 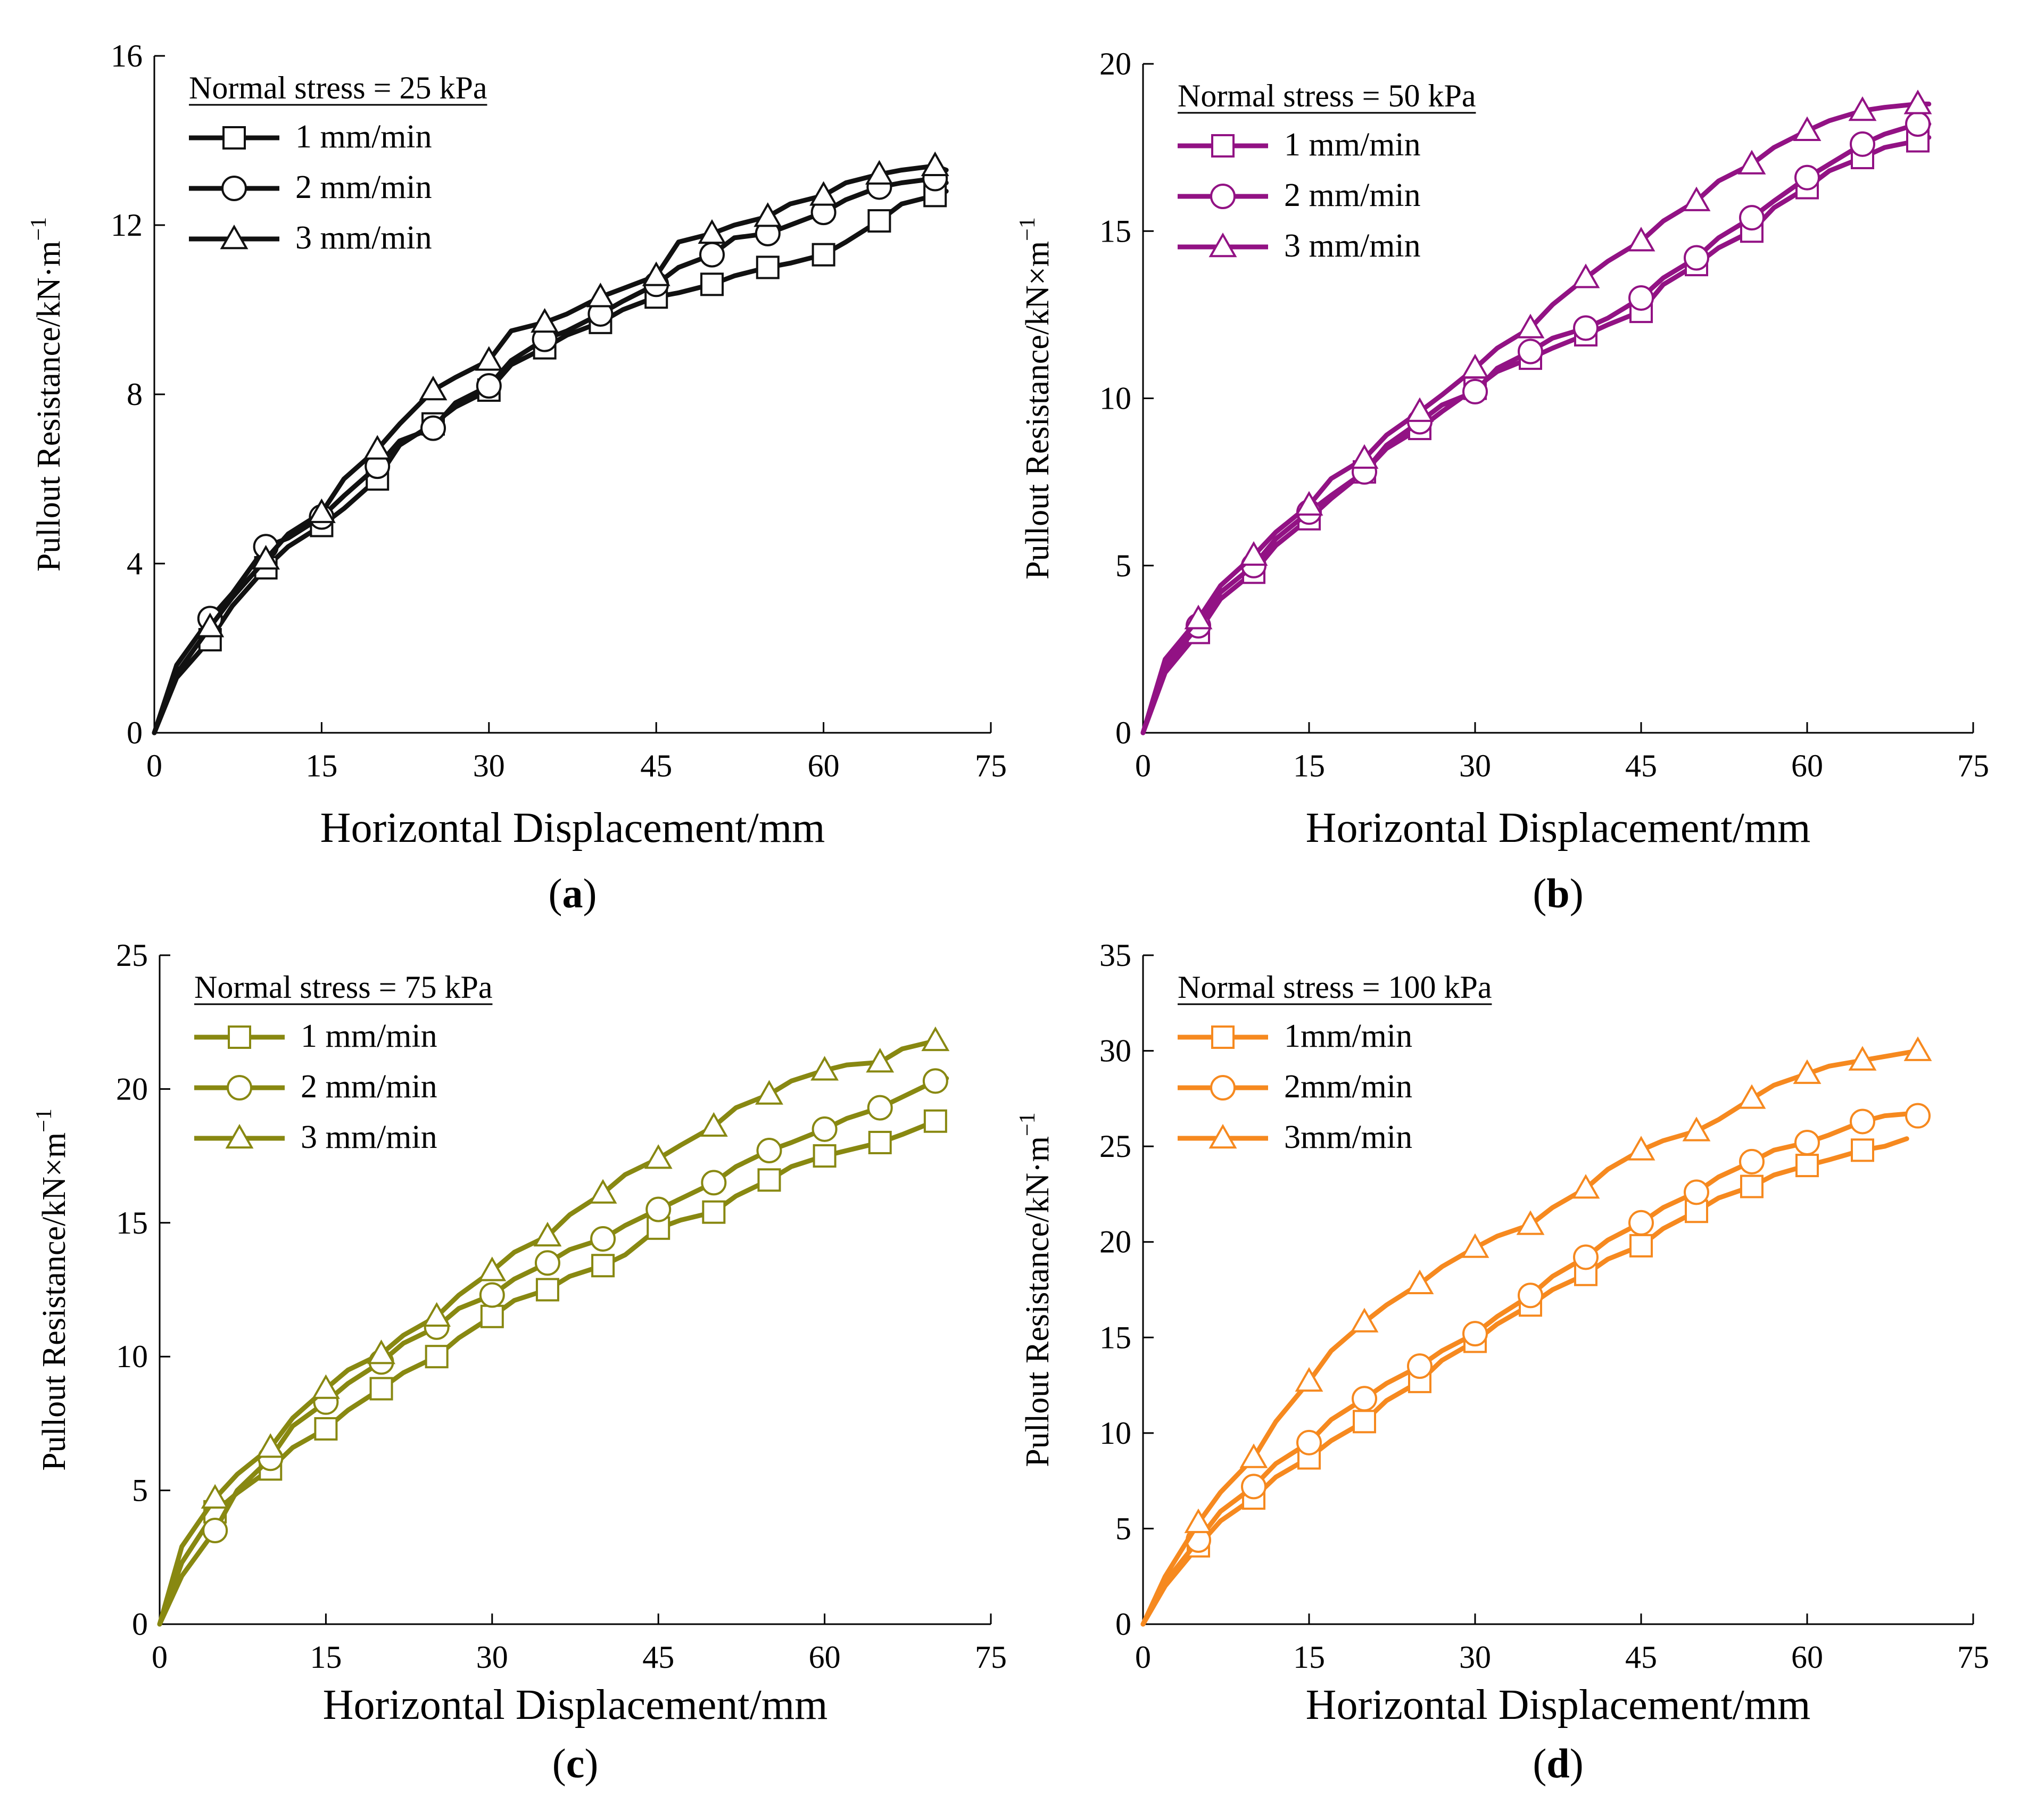 What do you see at coordinates (1038, 1302) in the screenshot?
I see `y-axis-title-text: Pullout Resistance/kN·m` at bounding box center [1038, 1302].